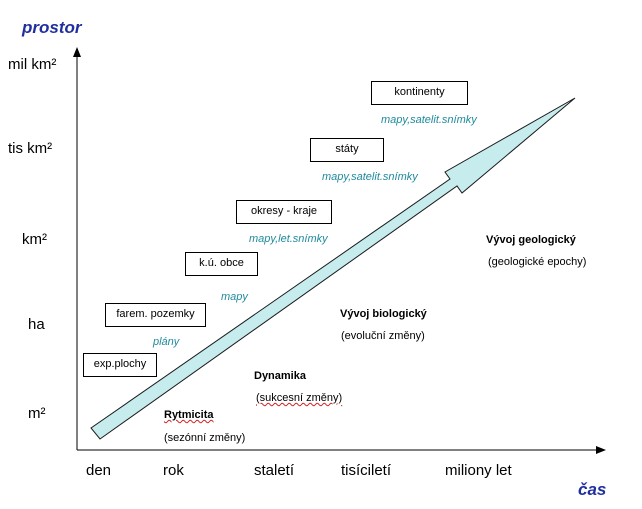 The width and height of the screenshot is (642, 509). What do you see at coordinates (77, 52) in the screenshot?
I see `y-axis-arrowhead` at bounding box center [77, 52].